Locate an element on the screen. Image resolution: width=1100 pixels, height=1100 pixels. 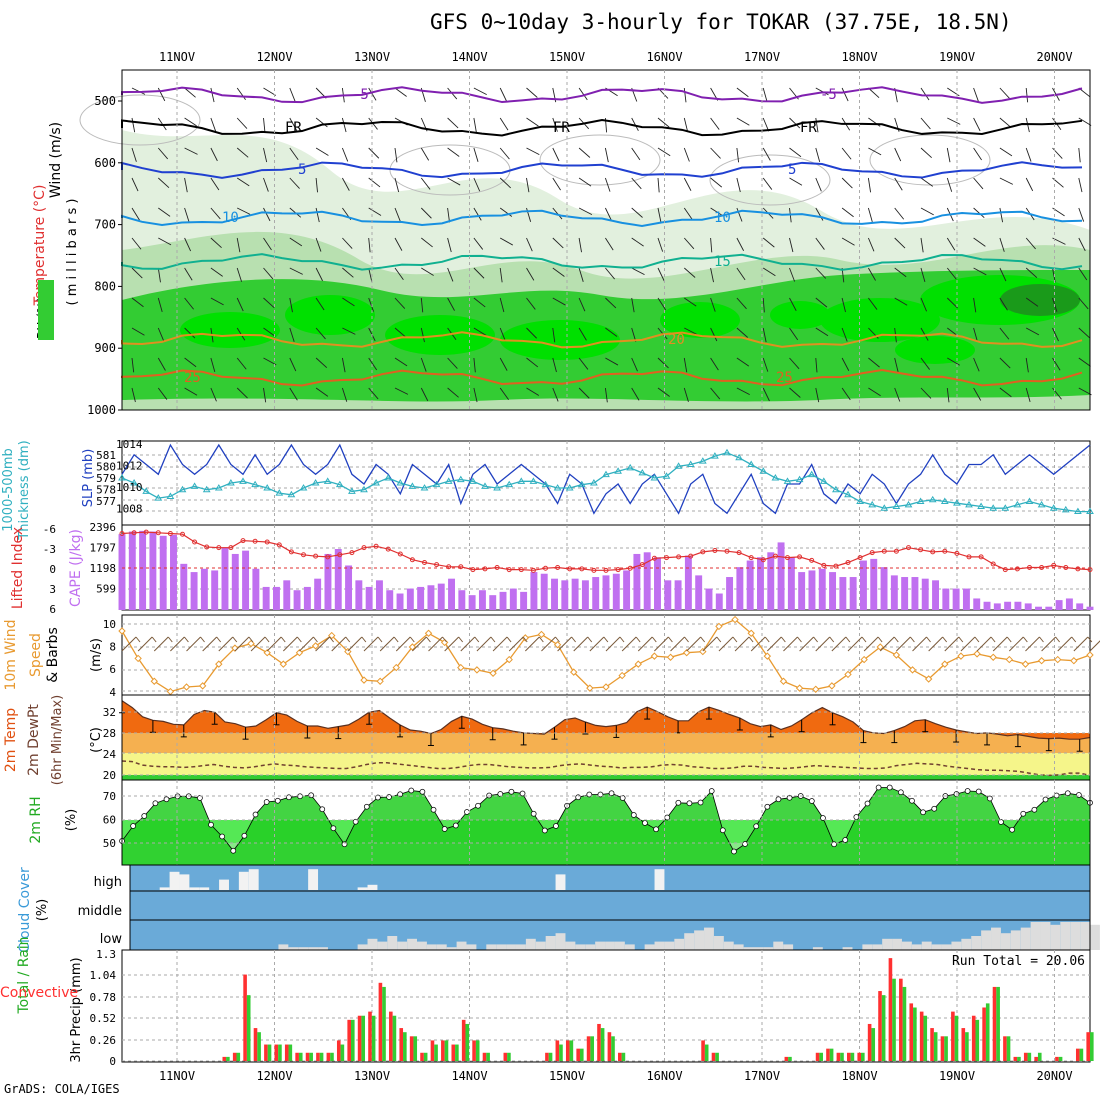
li-tick: -3 is located at coordinates (49, 549).